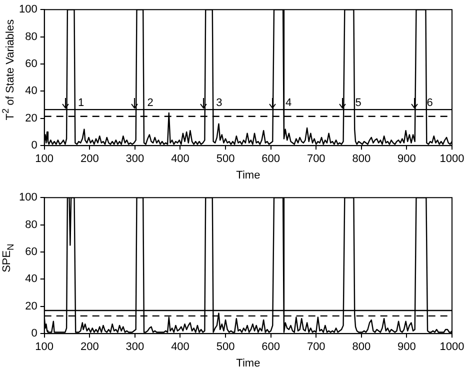 This screenshot has width=474, height=372. I want to click on annotation: 6, so click(429, 103).